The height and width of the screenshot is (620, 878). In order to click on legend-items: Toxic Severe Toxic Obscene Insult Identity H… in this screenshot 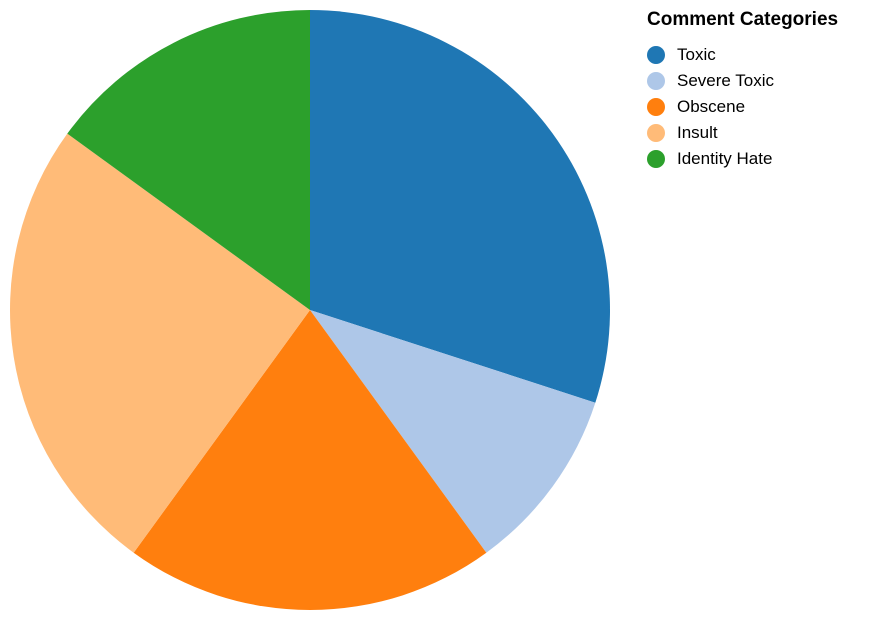, I will do `click(759, 107)`.